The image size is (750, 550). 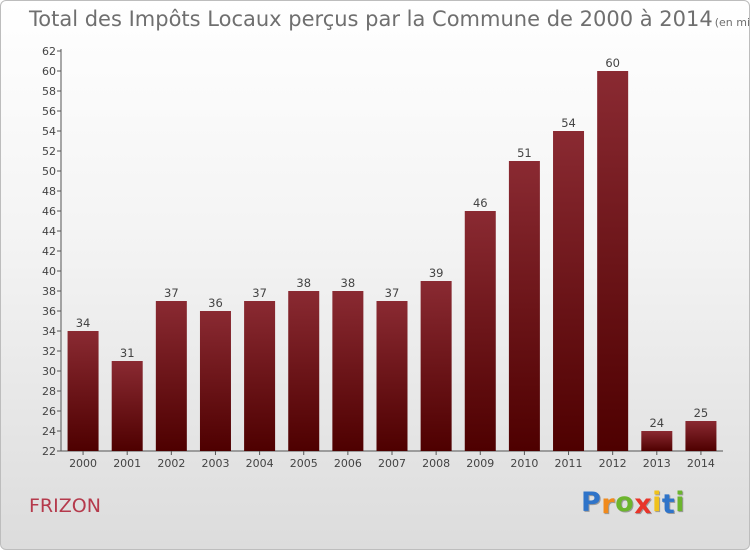 I want to click on y-tick-label: 62, so click(x=49, y=51).